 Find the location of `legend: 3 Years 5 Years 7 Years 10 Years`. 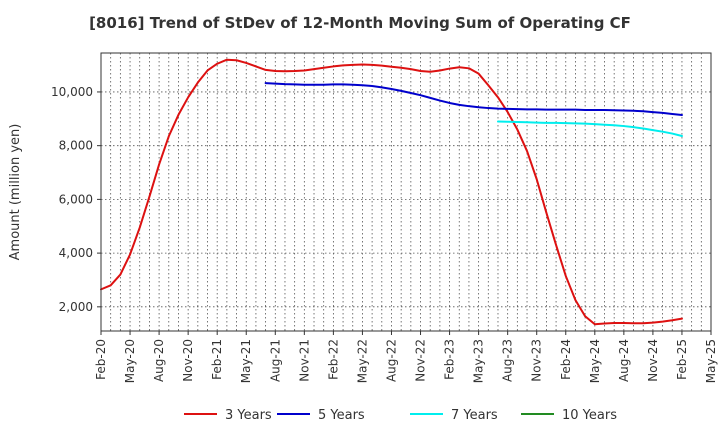

legend: 3 Years 5 Years 7 Years 10 Years is located at coordinates (400, 415).